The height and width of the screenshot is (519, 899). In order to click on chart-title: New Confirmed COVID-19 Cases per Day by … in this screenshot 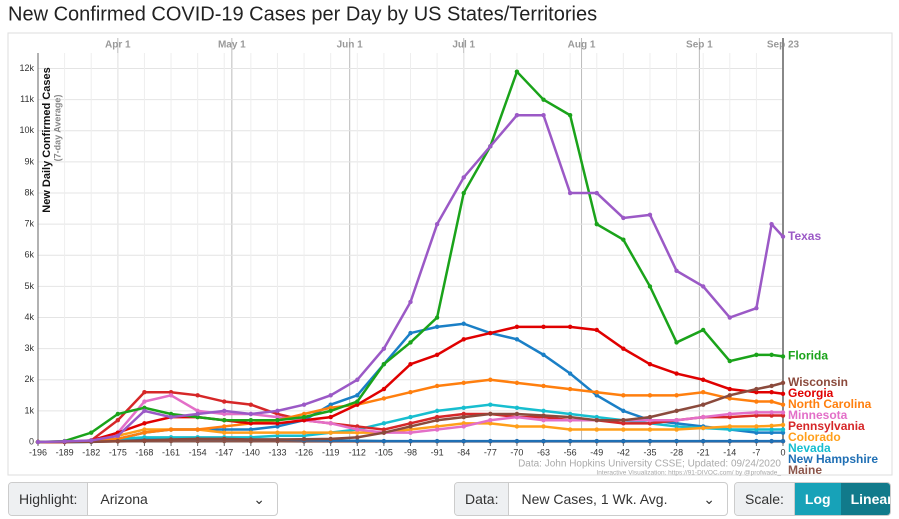, I will do `click(302, 14)`.